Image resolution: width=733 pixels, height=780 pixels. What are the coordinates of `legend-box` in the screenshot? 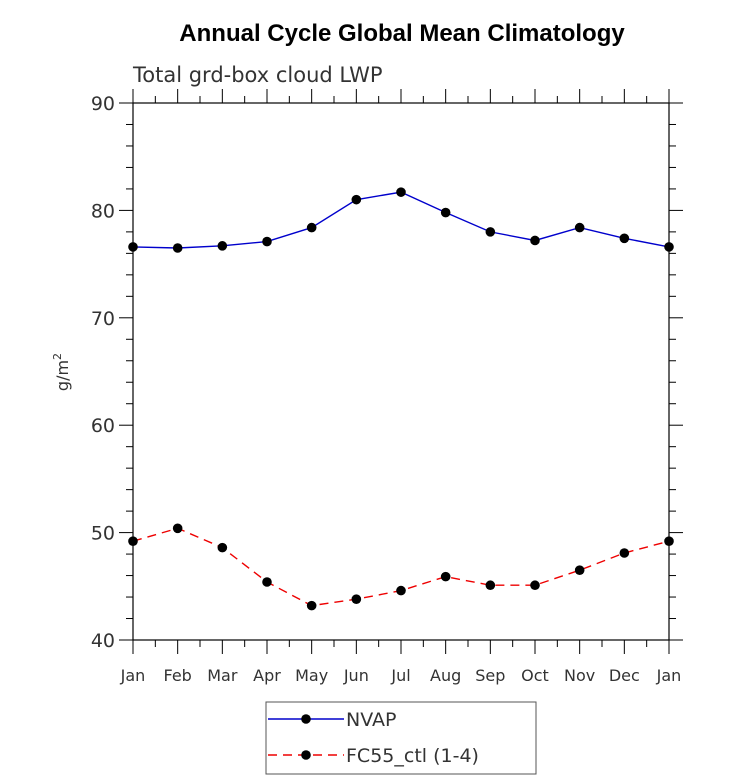 It's located at (401, 738).